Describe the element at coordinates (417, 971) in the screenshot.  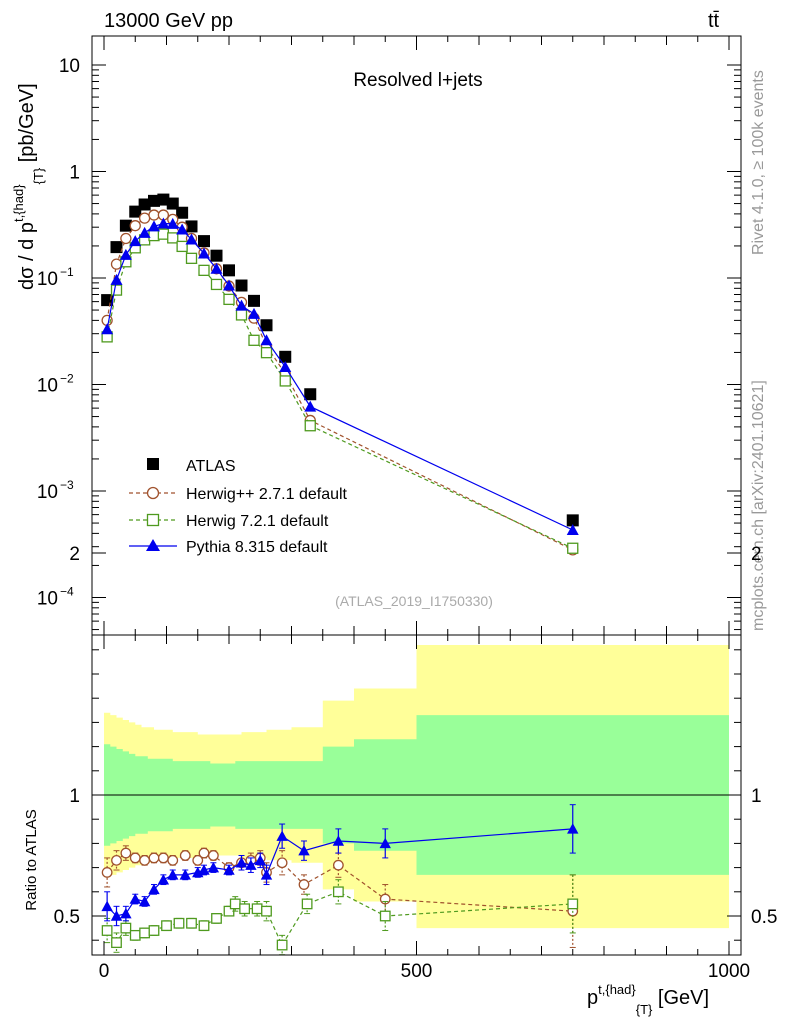
I see `x-tick-label: 500` at that location.